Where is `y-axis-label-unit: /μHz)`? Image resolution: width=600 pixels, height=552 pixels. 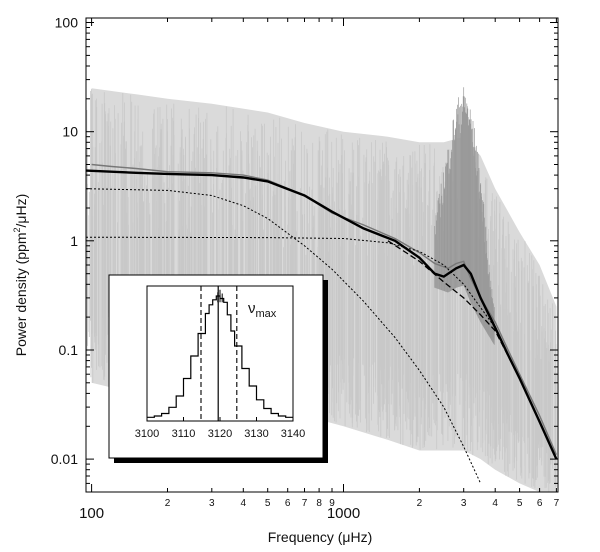 y-axis-label-unit: /μHz) is located at coordinates (21, 211).